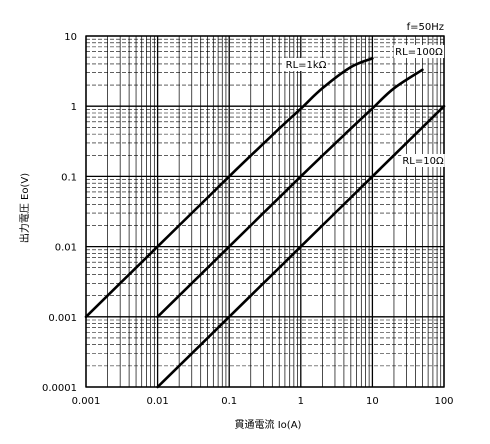 Image resolution: width=490 pixels, height=444 pixels. I want to click on curve-labels: RL=1kΩ RL=100Ω RL=10Ω, so click(364, 106).